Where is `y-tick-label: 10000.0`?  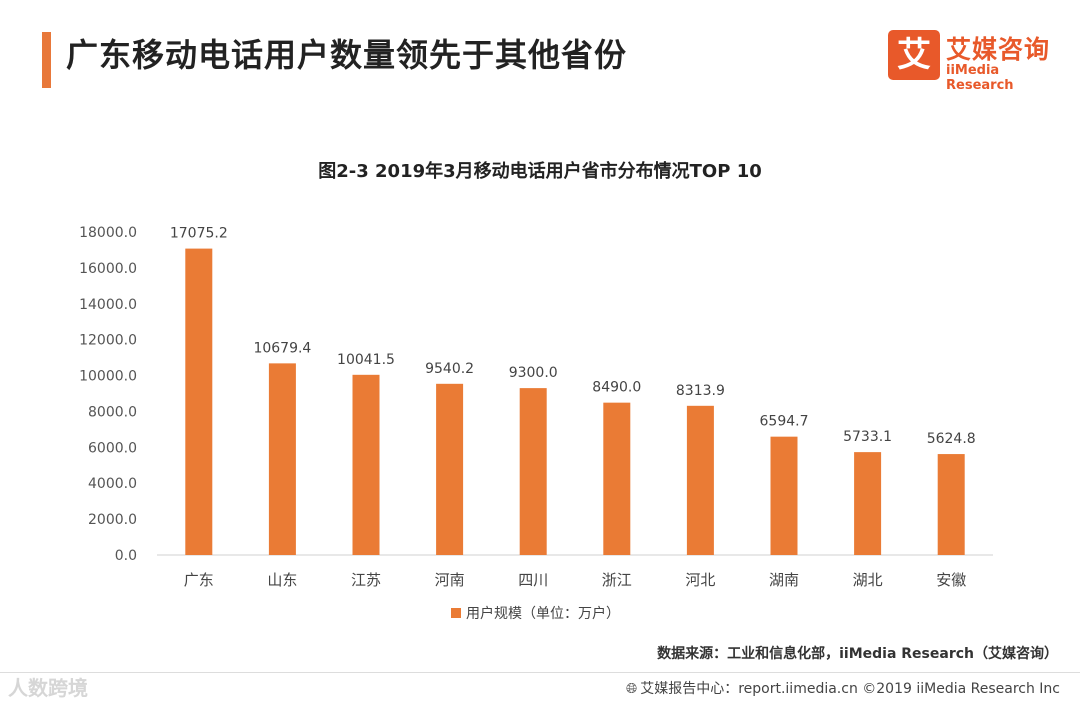 y-tick-label: 10000.0 is located at coordinates (108, 377).